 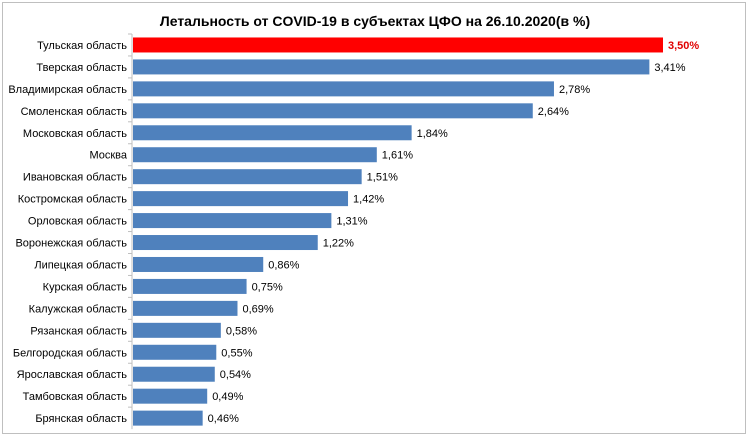 What do you see at coordinates (432, 134) in the screenshot?
I see `data-label: 1,84%` at bounding box center [432, 134].